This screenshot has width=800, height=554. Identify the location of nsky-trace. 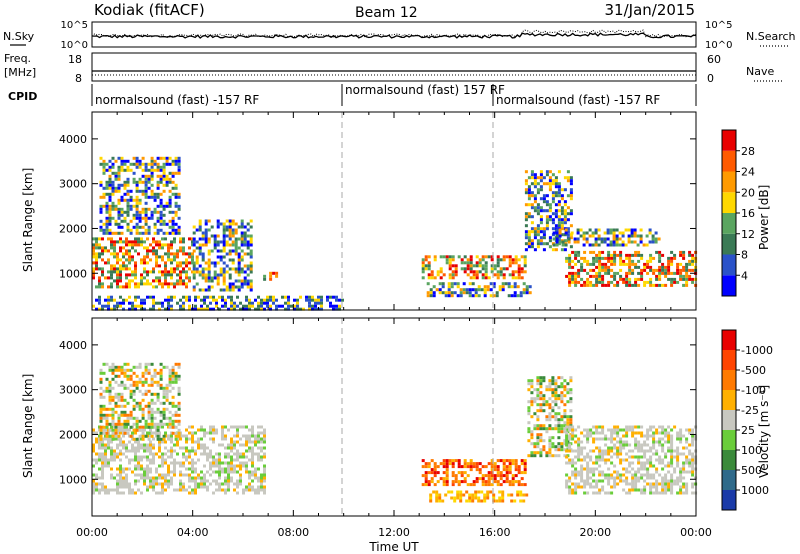
(394, 35).